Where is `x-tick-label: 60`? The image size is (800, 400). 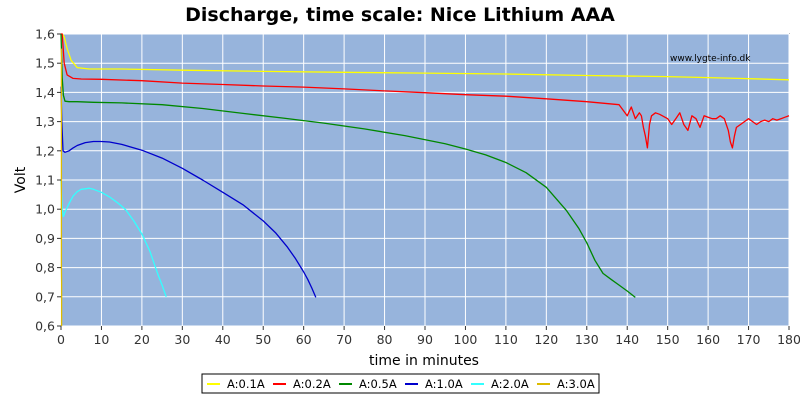 x-tick-label: 60 is located at coordinates (304, 339).